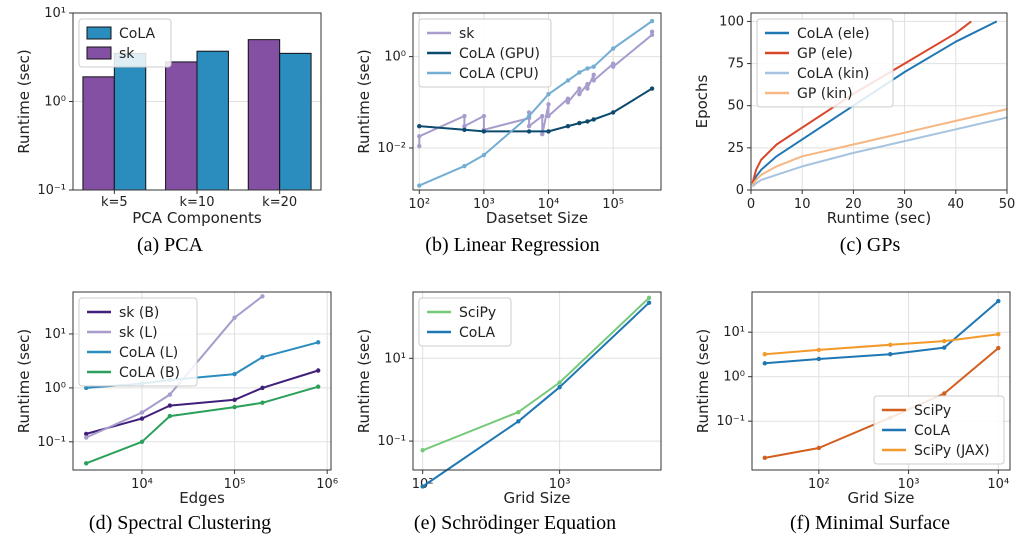 The height and width of the screenshot is (544, 1023). I want to click on legend-swatch-sk, so click(99, 53).